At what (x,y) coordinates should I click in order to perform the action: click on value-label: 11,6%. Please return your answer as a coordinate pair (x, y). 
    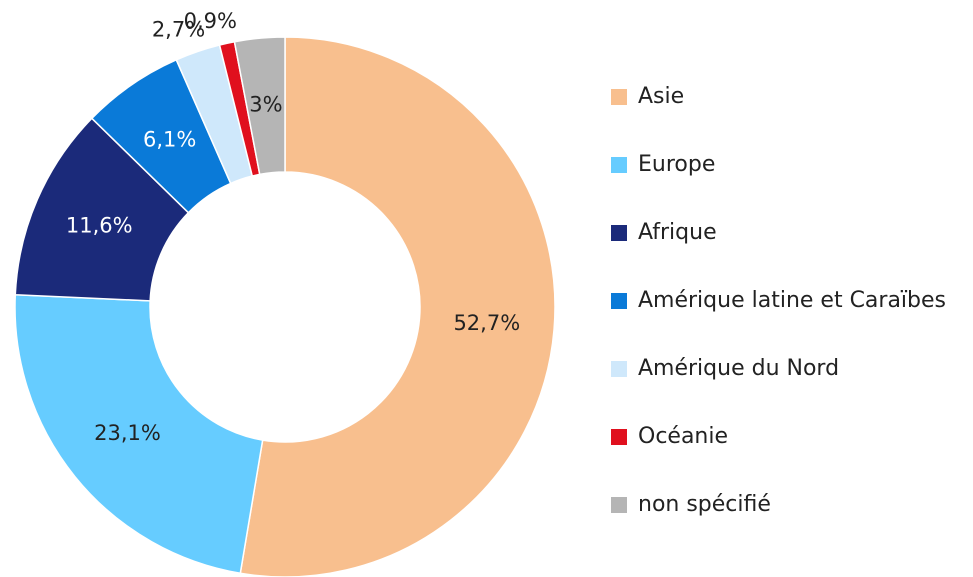
    Looking at the image, I should click on (99, 225).